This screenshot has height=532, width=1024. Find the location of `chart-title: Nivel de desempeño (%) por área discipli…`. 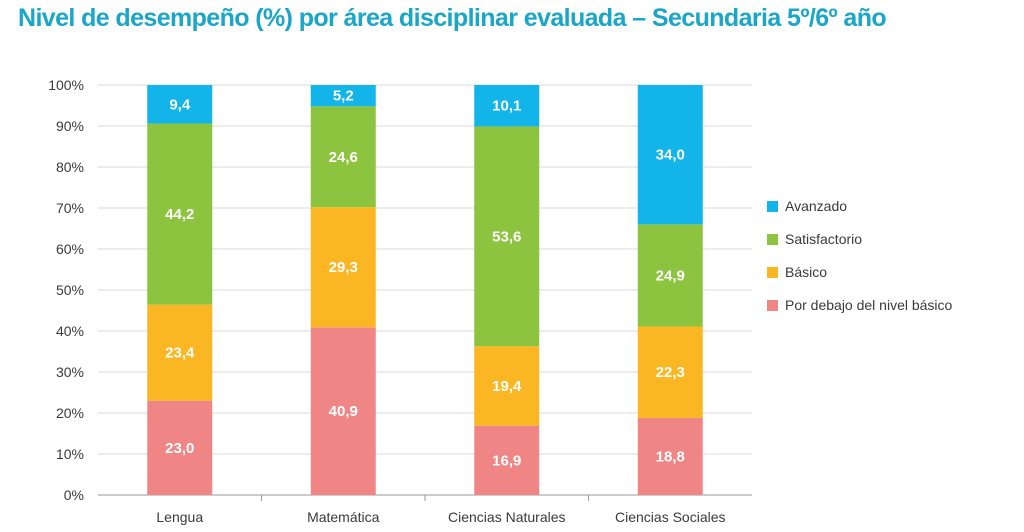

chart-title: Nivel de desempeño (%) por área discipli… is located at coordinates (452, 18).